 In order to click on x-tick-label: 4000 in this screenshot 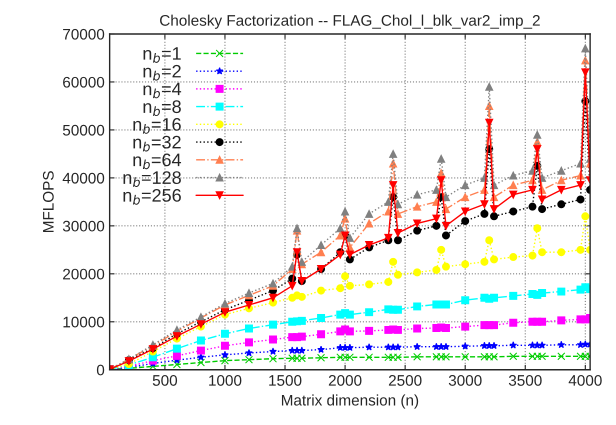, I will do `click(585, 380)`.